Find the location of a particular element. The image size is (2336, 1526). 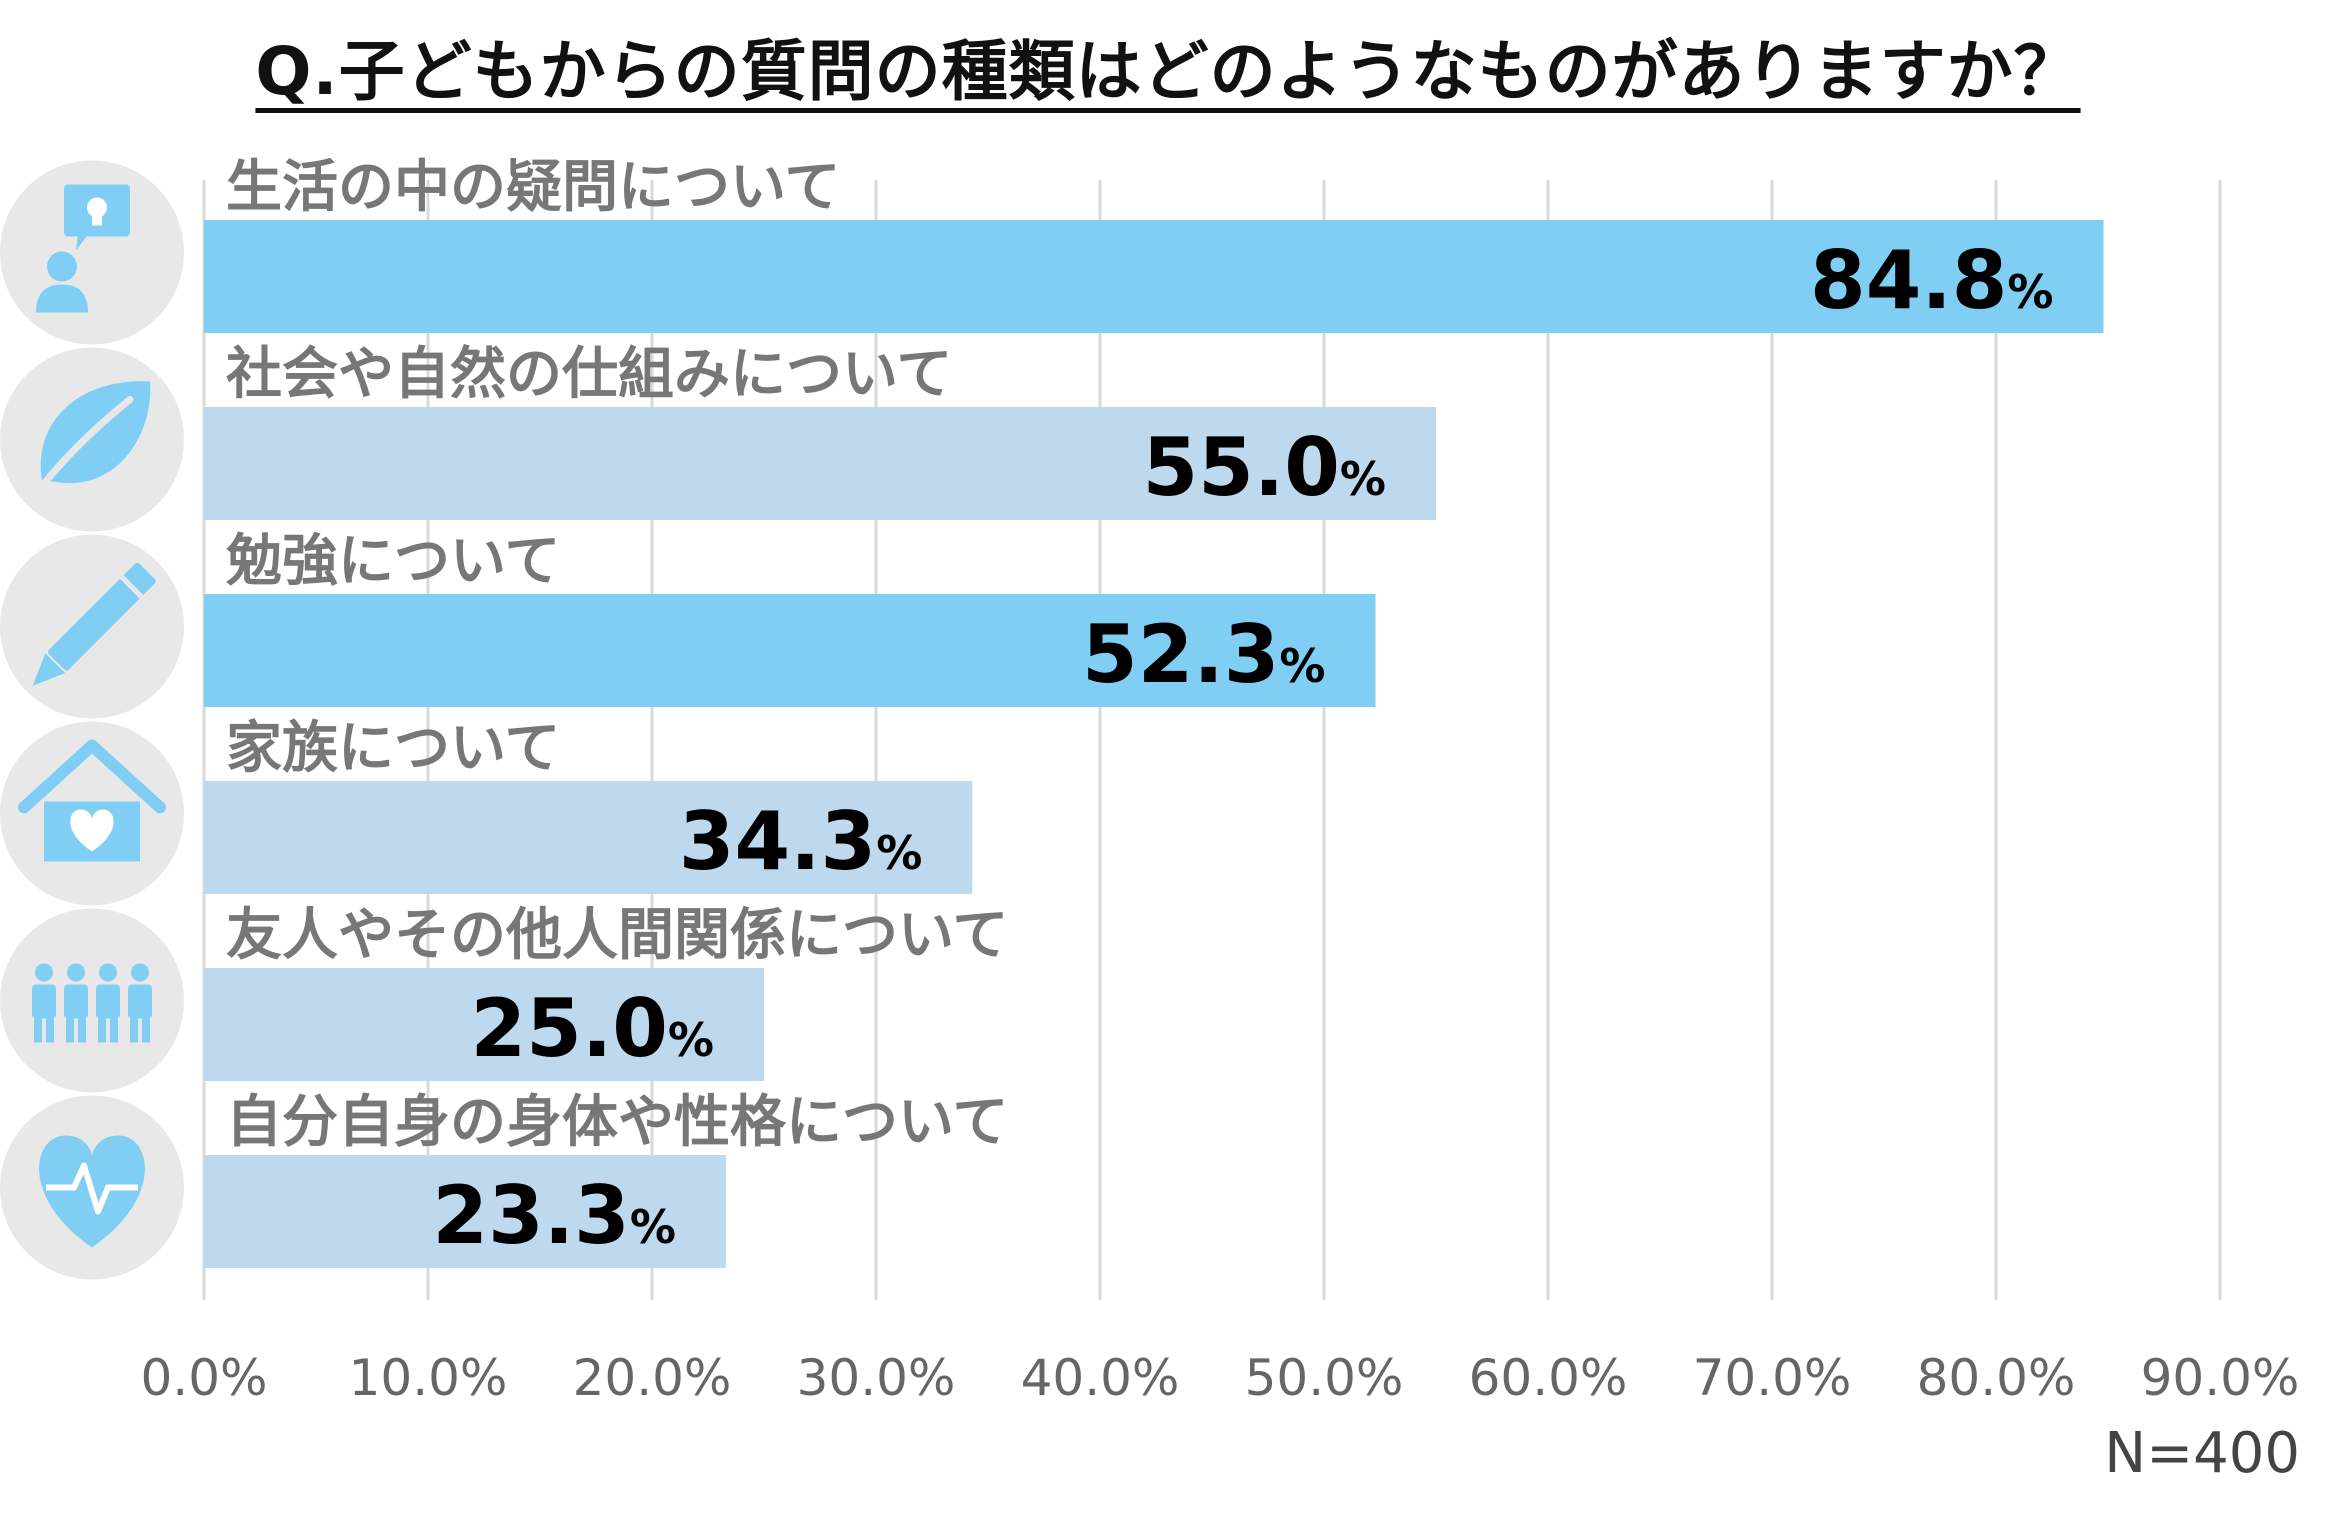

value-label: 23.3% is located at coordinates (553, 1215).